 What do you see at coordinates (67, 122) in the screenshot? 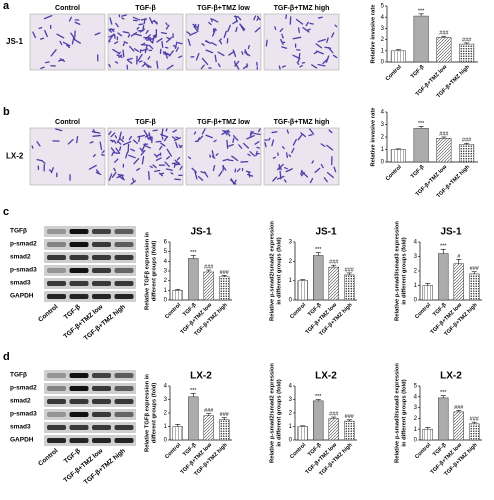
I see `image-title: Control` at bounding box center [67, 122].